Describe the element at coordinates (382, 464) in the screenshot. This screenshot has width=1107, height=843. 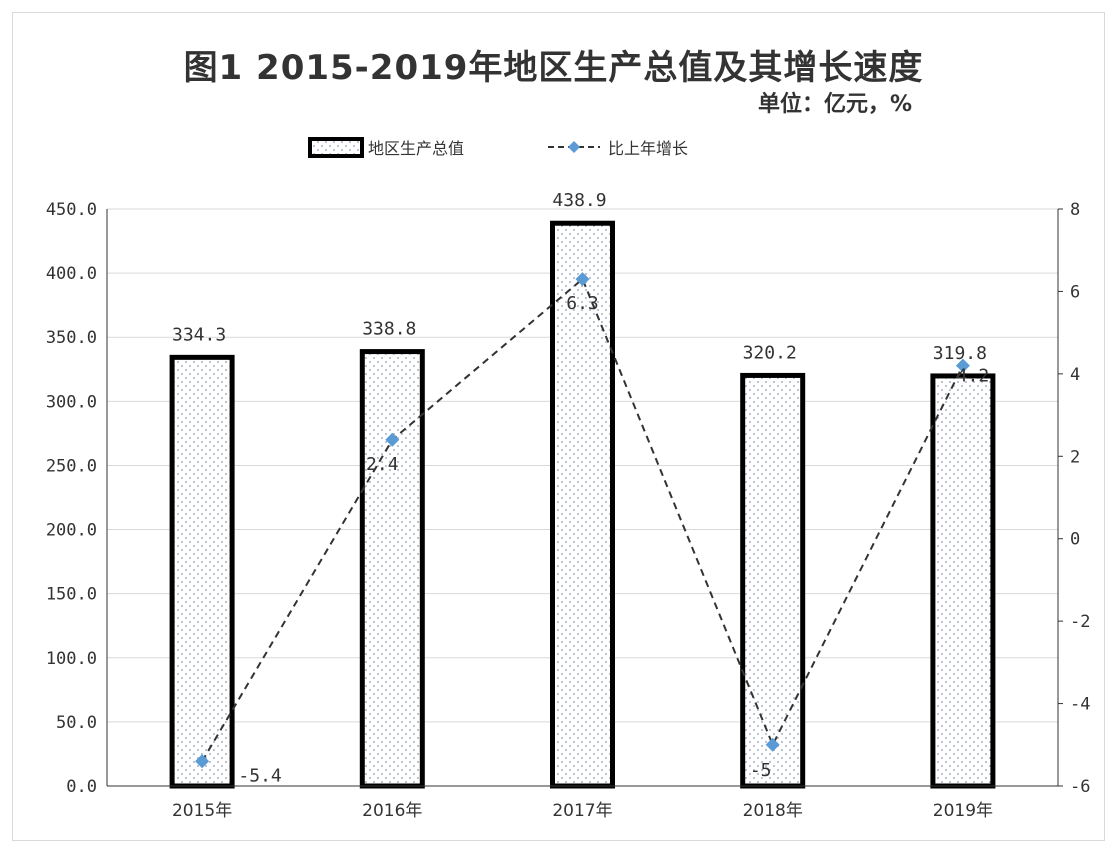
I see `line-value-label: 2.4` at that location.